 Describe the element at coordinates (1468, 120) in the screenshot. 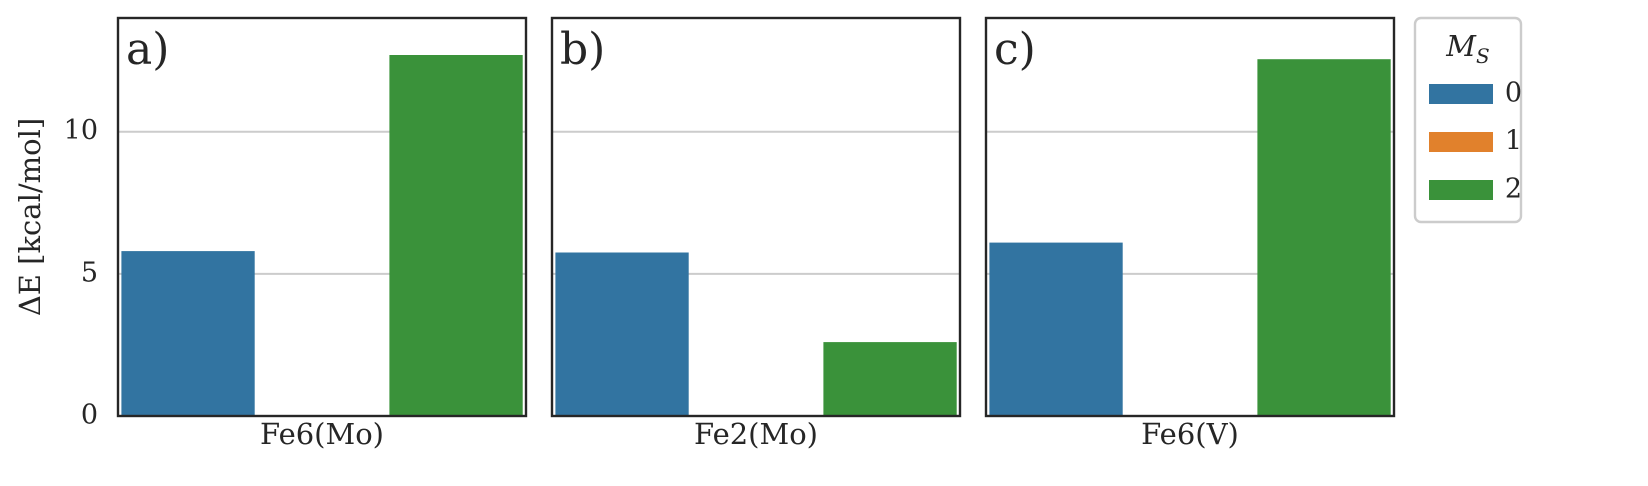

I see `legend-frame` at that location.